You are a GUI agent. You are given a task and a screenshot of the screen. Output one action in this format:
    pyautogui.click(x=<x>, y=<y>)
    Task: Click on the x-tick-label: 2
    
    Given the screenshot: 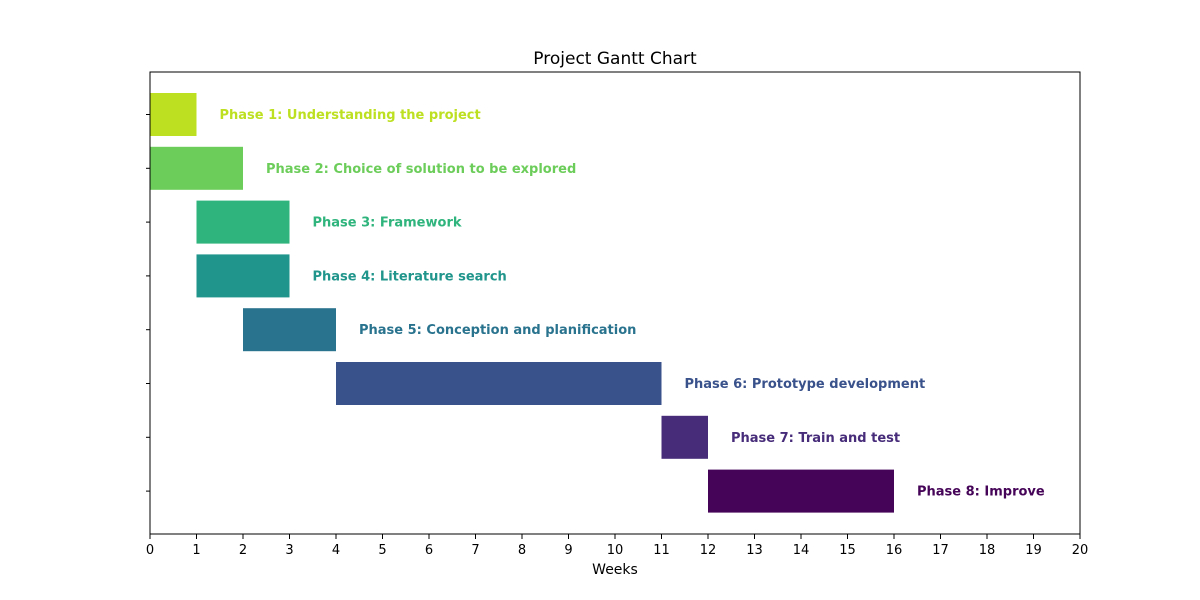 What is the action you would take?
    pyautogui.click(x=243, y=550)
    